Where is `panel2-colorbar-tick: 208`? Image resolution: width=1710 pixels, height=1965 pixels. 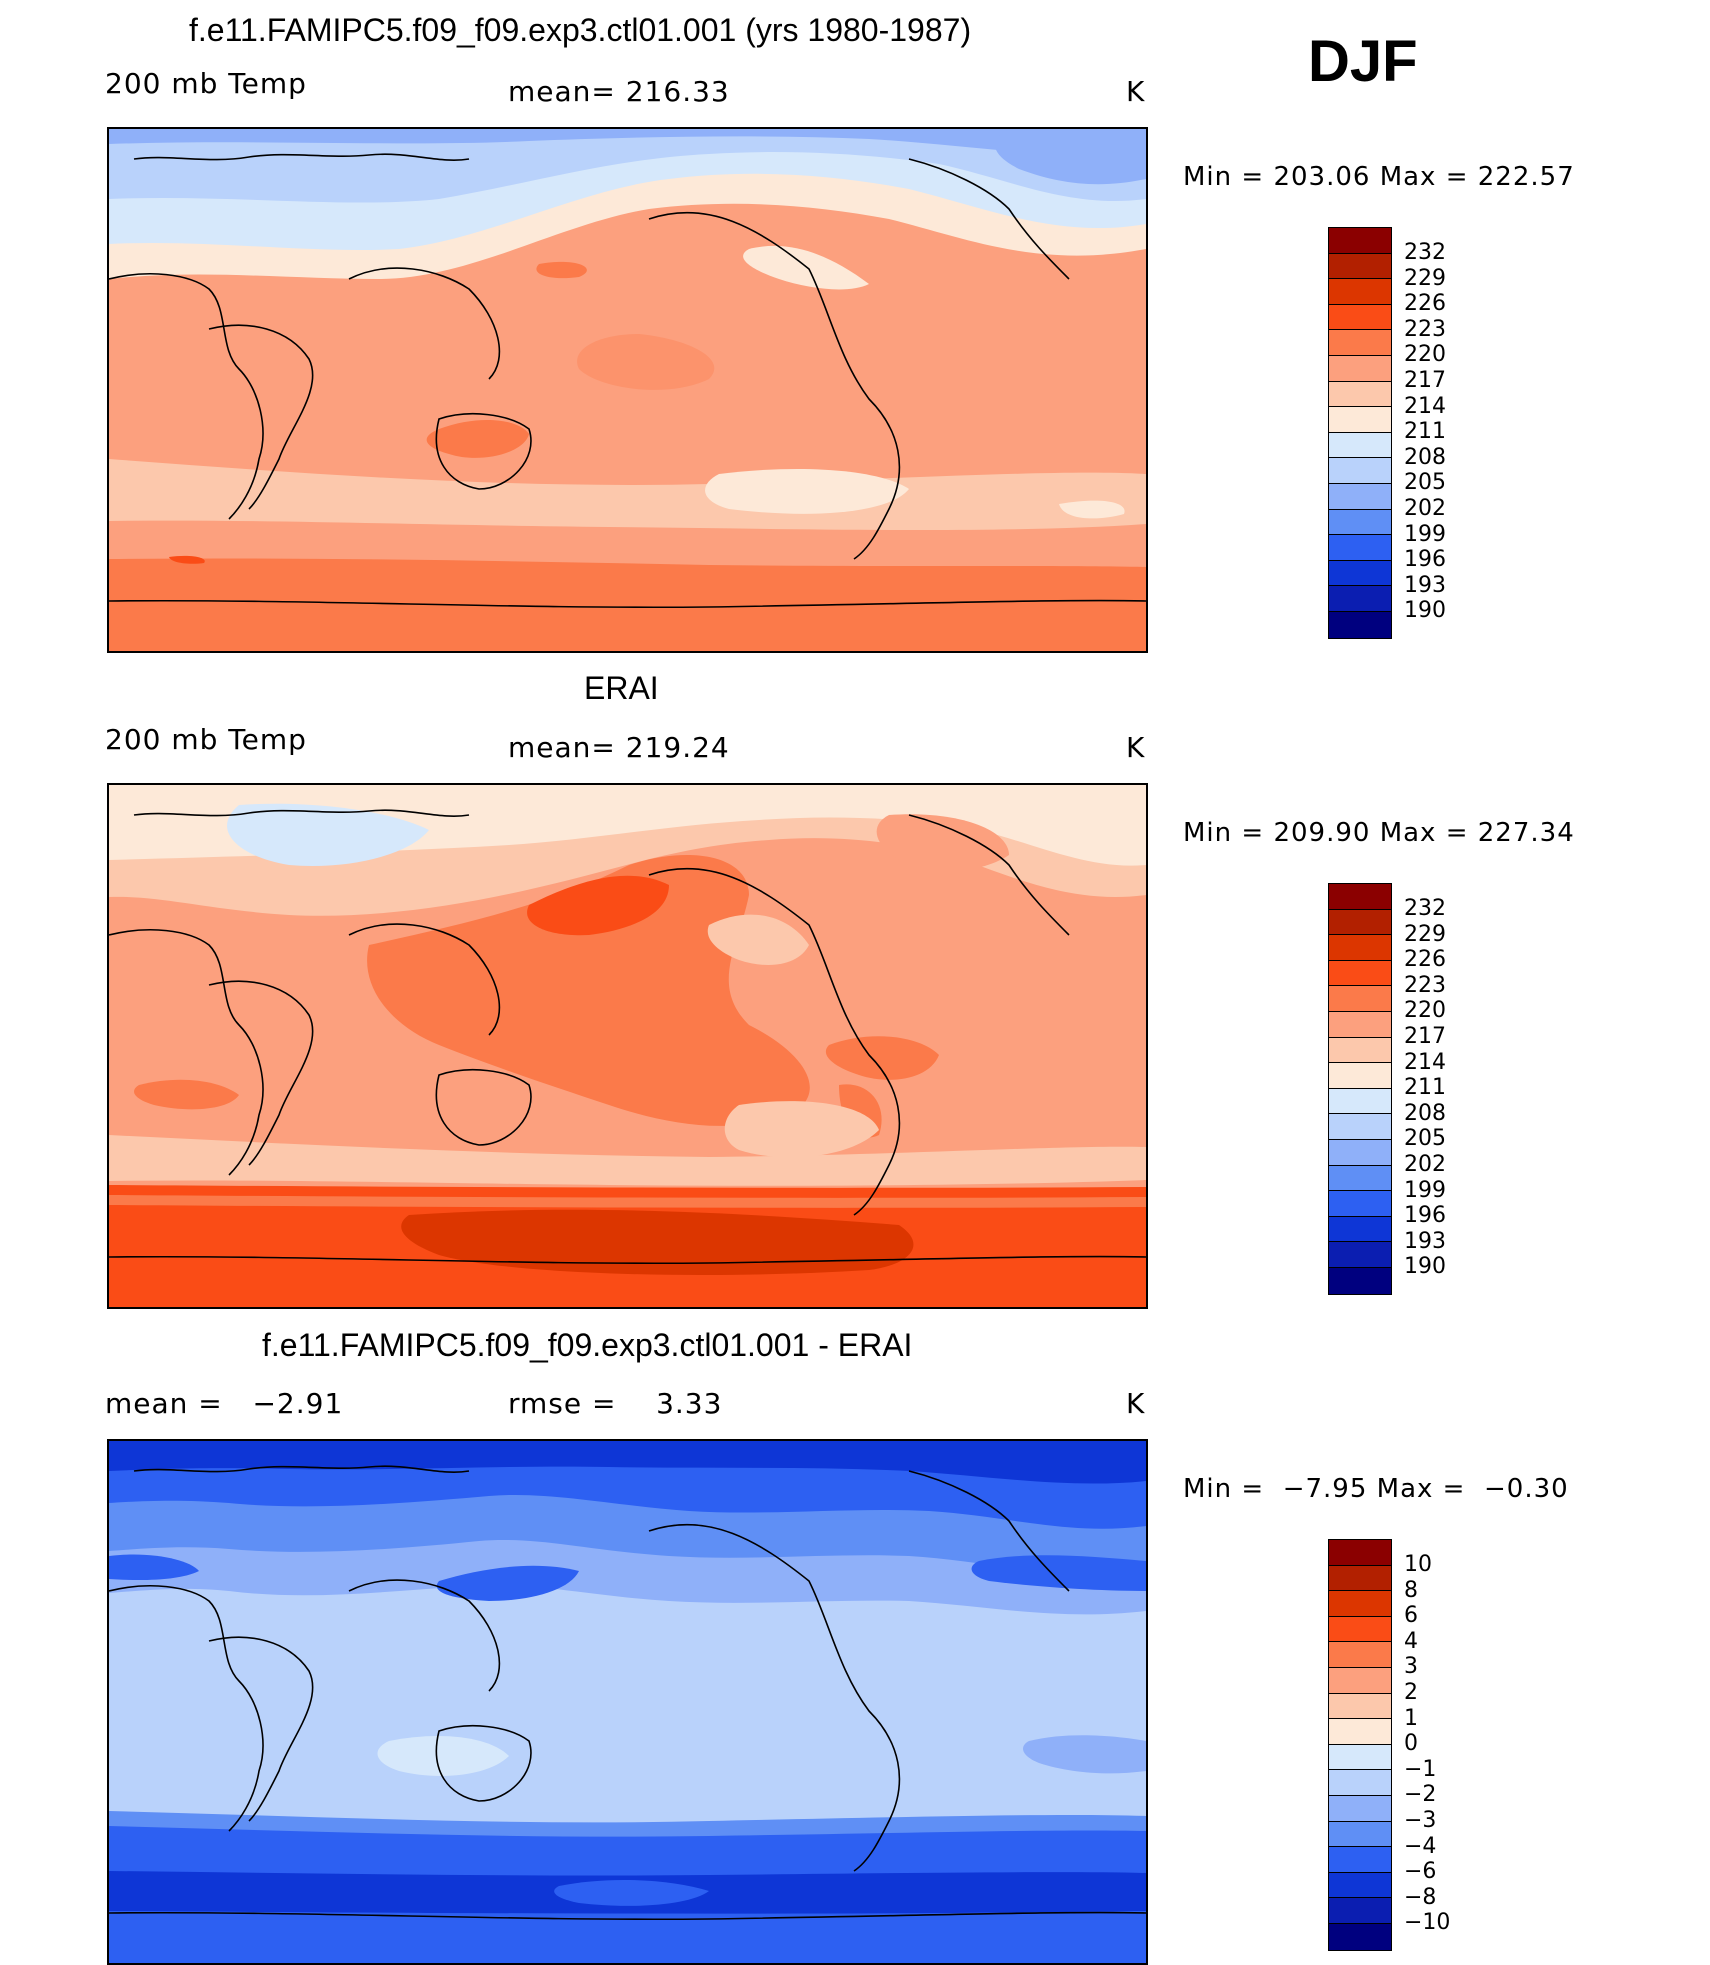
panel2-colorbar-tick: 208 is located at coordinates (1425, 1113).